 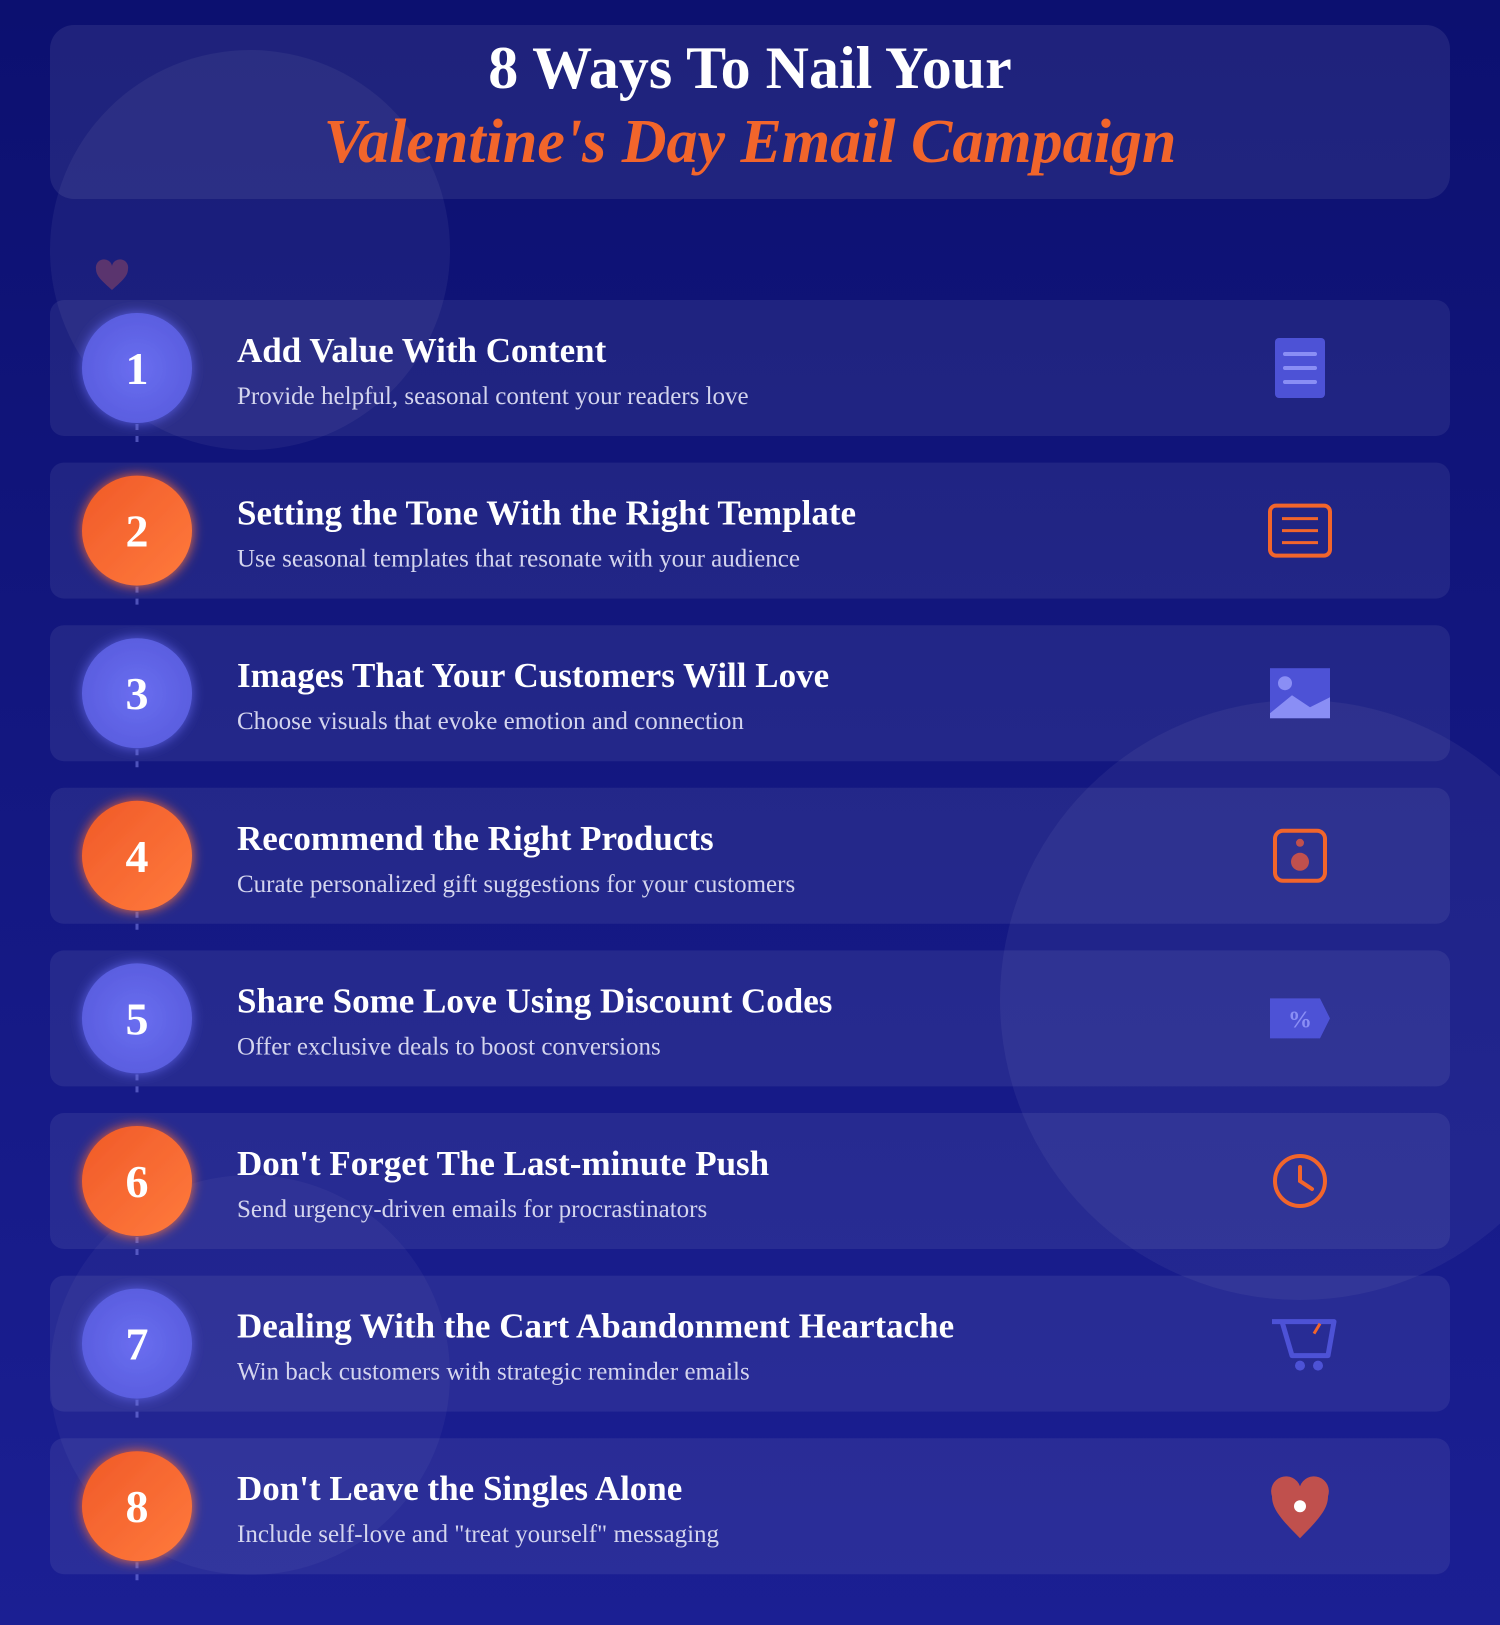 I want to click on icon-mountain, so click(x=1300, y=707).